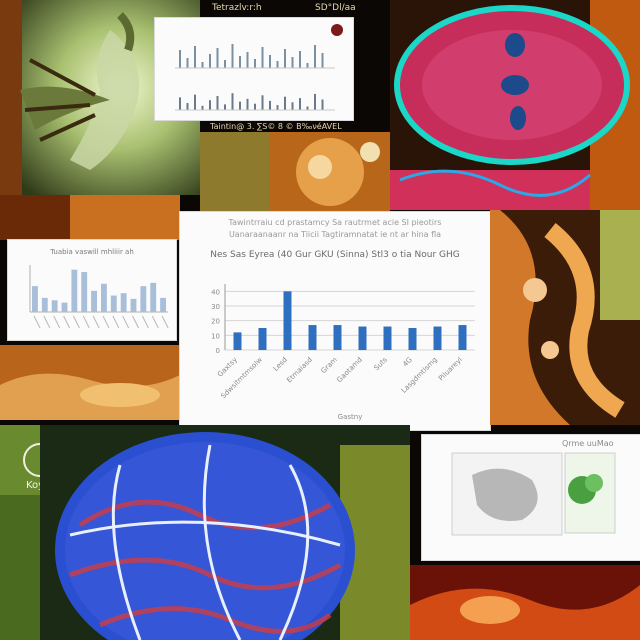 The height and width of the screenshot is (640, 640). I want to click on small-chart-title: Tuabia vaswill mhliiir ah, so click(92, 252).